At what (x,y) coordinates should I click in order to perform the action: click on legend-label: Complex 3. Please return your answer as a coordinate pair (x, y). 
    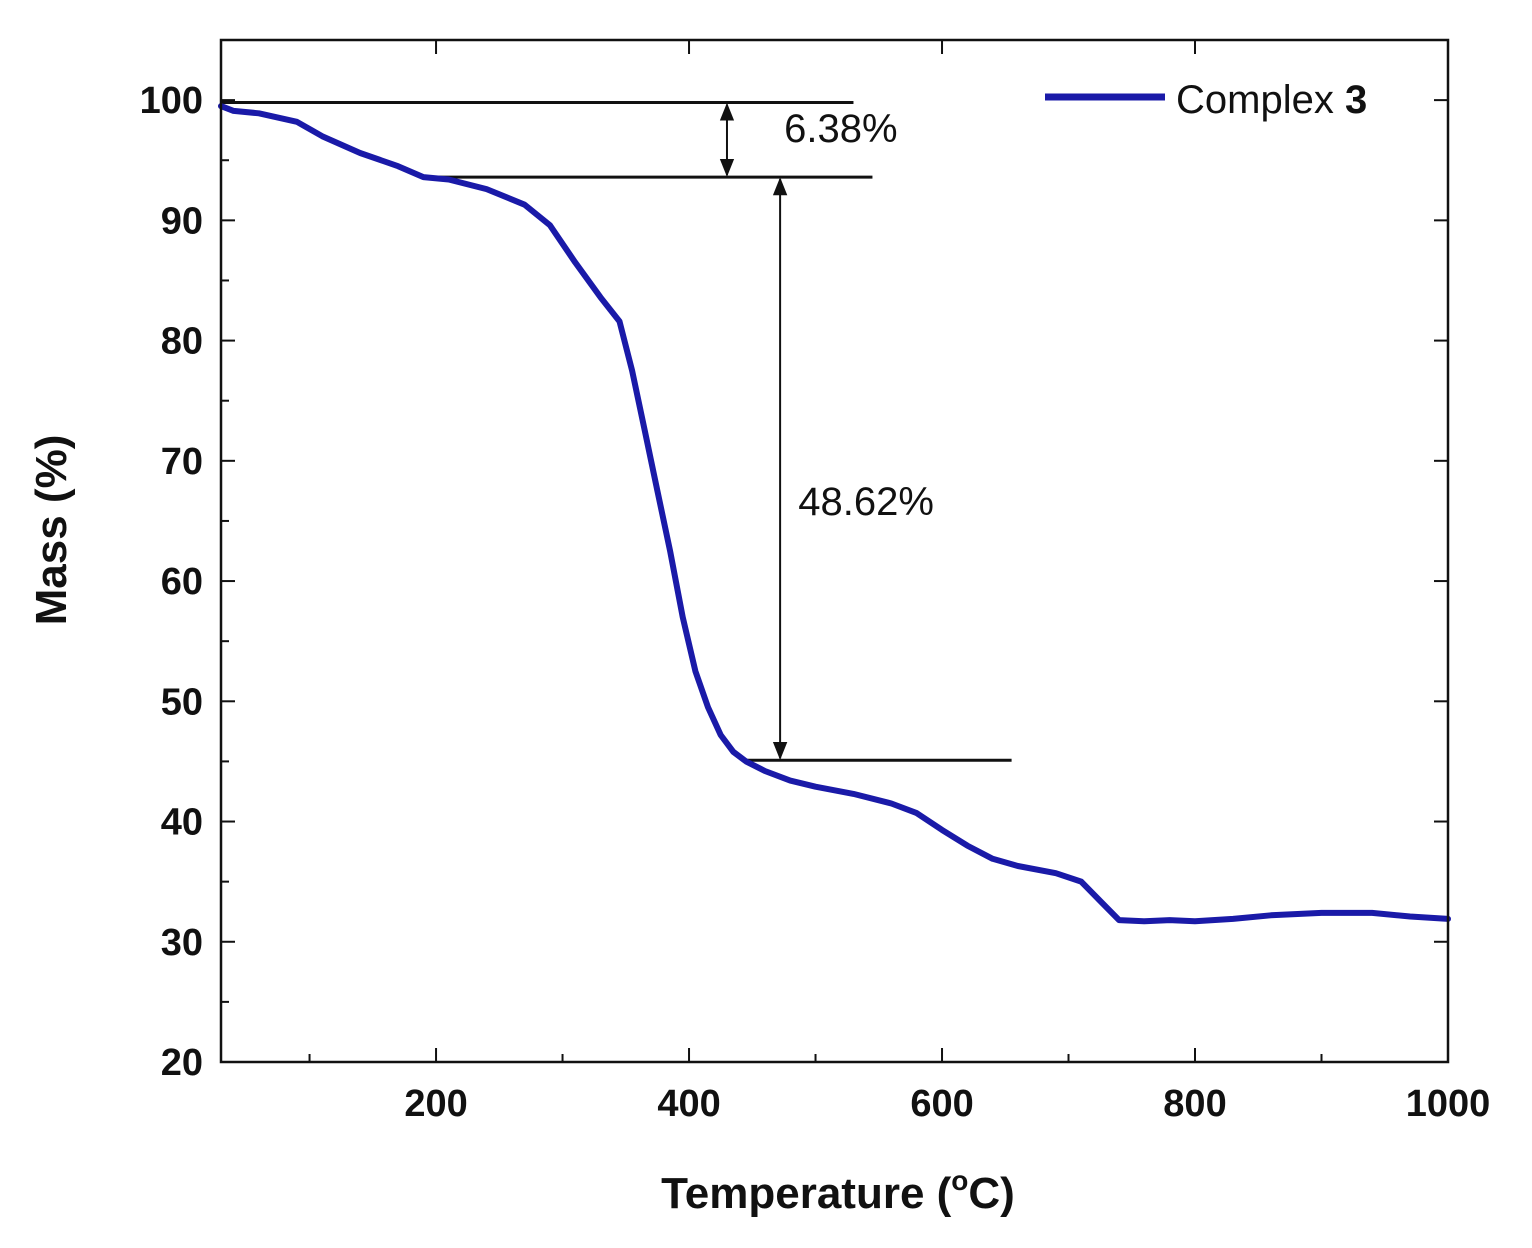
    Looking at the image, I should click on (1271, 100).